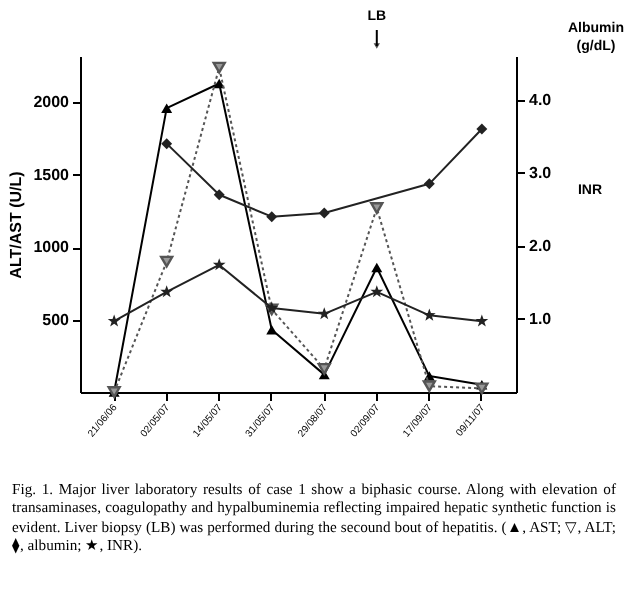 Image resolution: width=630 pixels, height=612 pixels. Describe the element at coordinates (541, 245) in the screenshot. I see `y2-tick-label: 2.0` at that location.